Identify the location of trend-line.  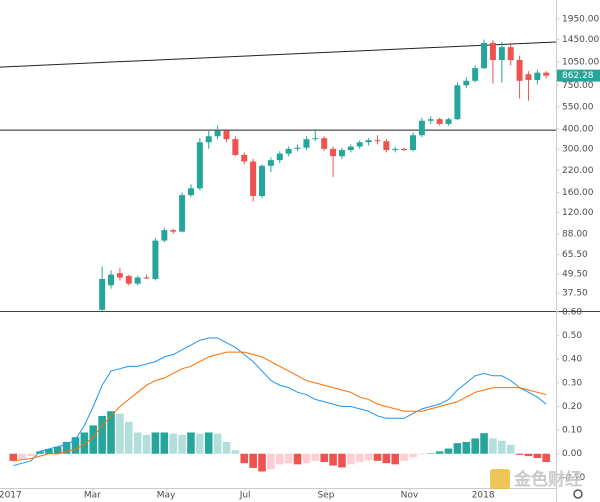
(278, 54).